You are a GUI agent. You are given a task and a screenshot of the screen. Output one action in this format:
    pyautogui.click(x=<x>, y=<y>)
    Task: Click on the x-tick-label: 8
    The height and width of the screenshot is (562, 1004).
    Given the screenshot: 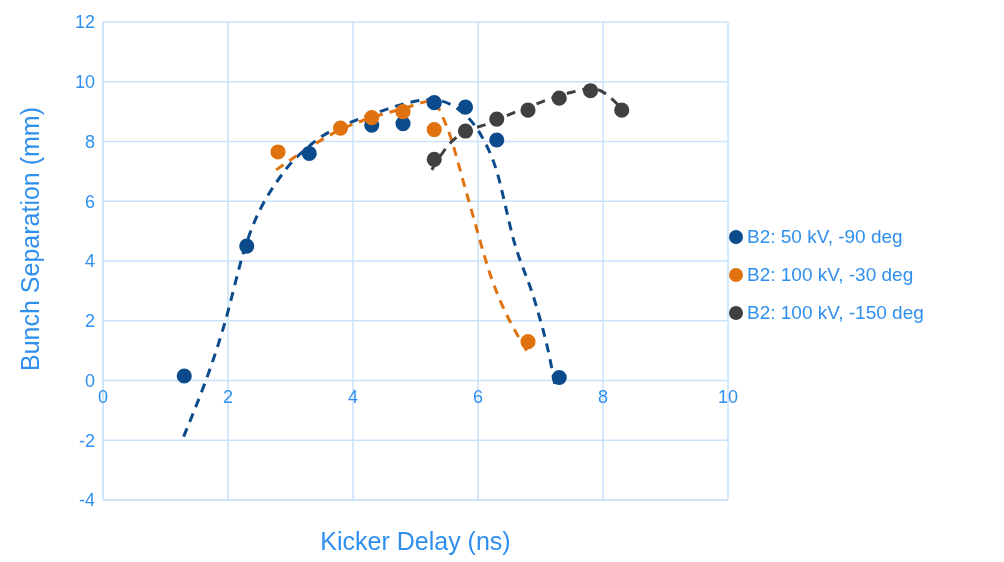 What is the action you would take?
    pyautogui.click(x=603, y=396)
    